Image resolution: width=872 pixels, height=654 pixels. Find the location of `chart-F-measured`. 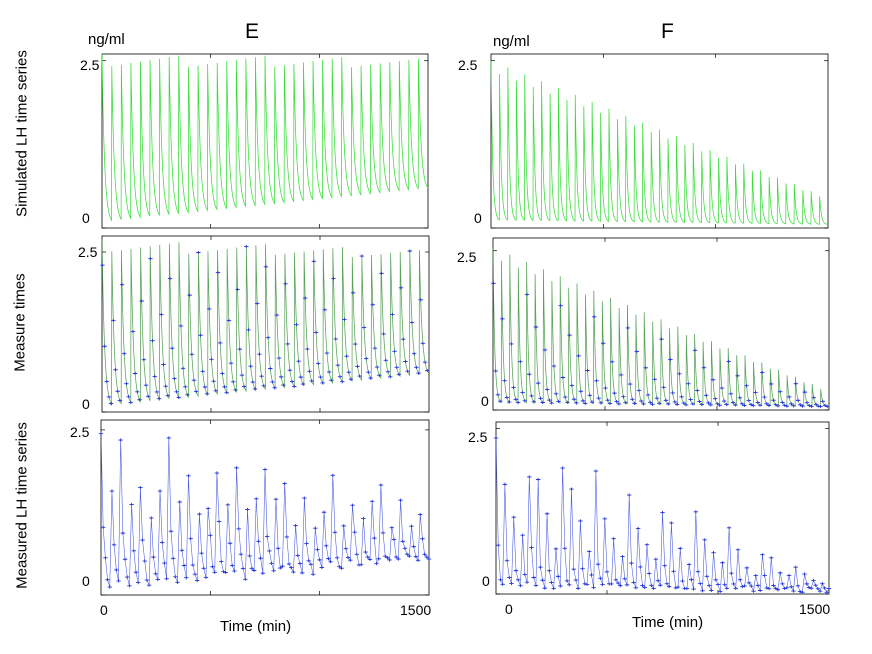

chart-F-measured is located at coordinates (662, 508).